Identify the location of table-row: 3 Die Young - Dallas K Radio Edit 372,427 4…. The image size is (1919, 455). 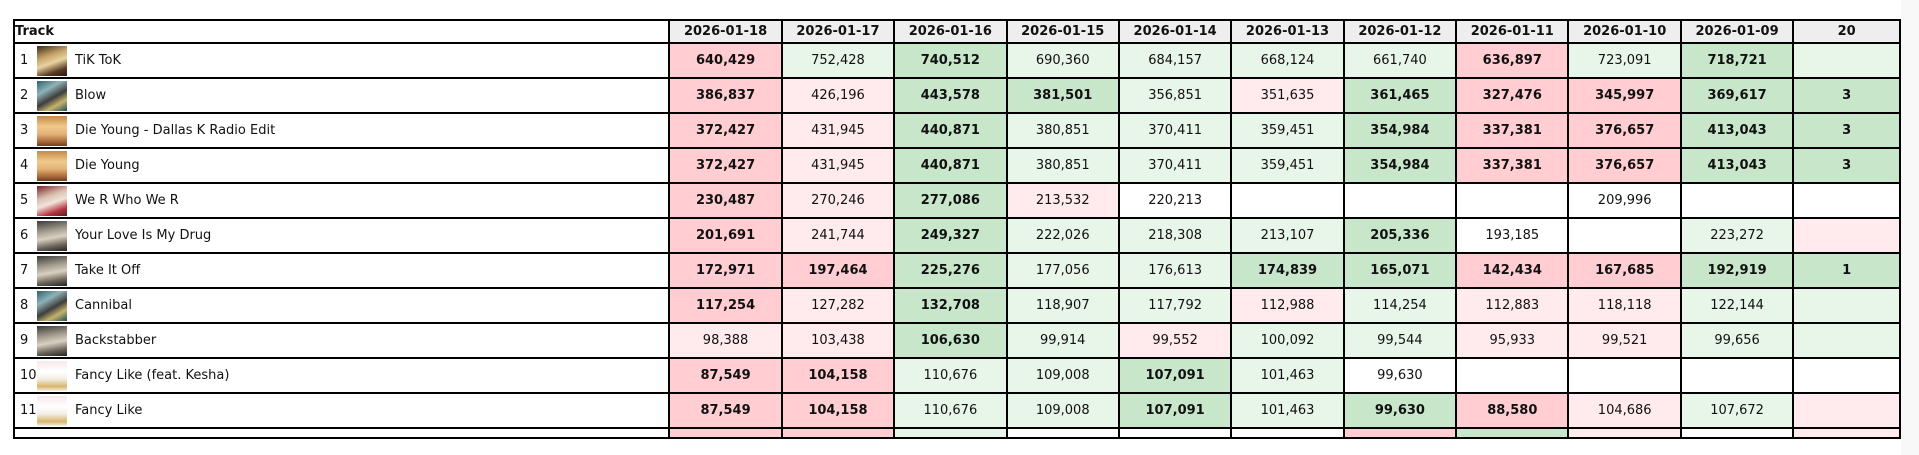
(956, 130).